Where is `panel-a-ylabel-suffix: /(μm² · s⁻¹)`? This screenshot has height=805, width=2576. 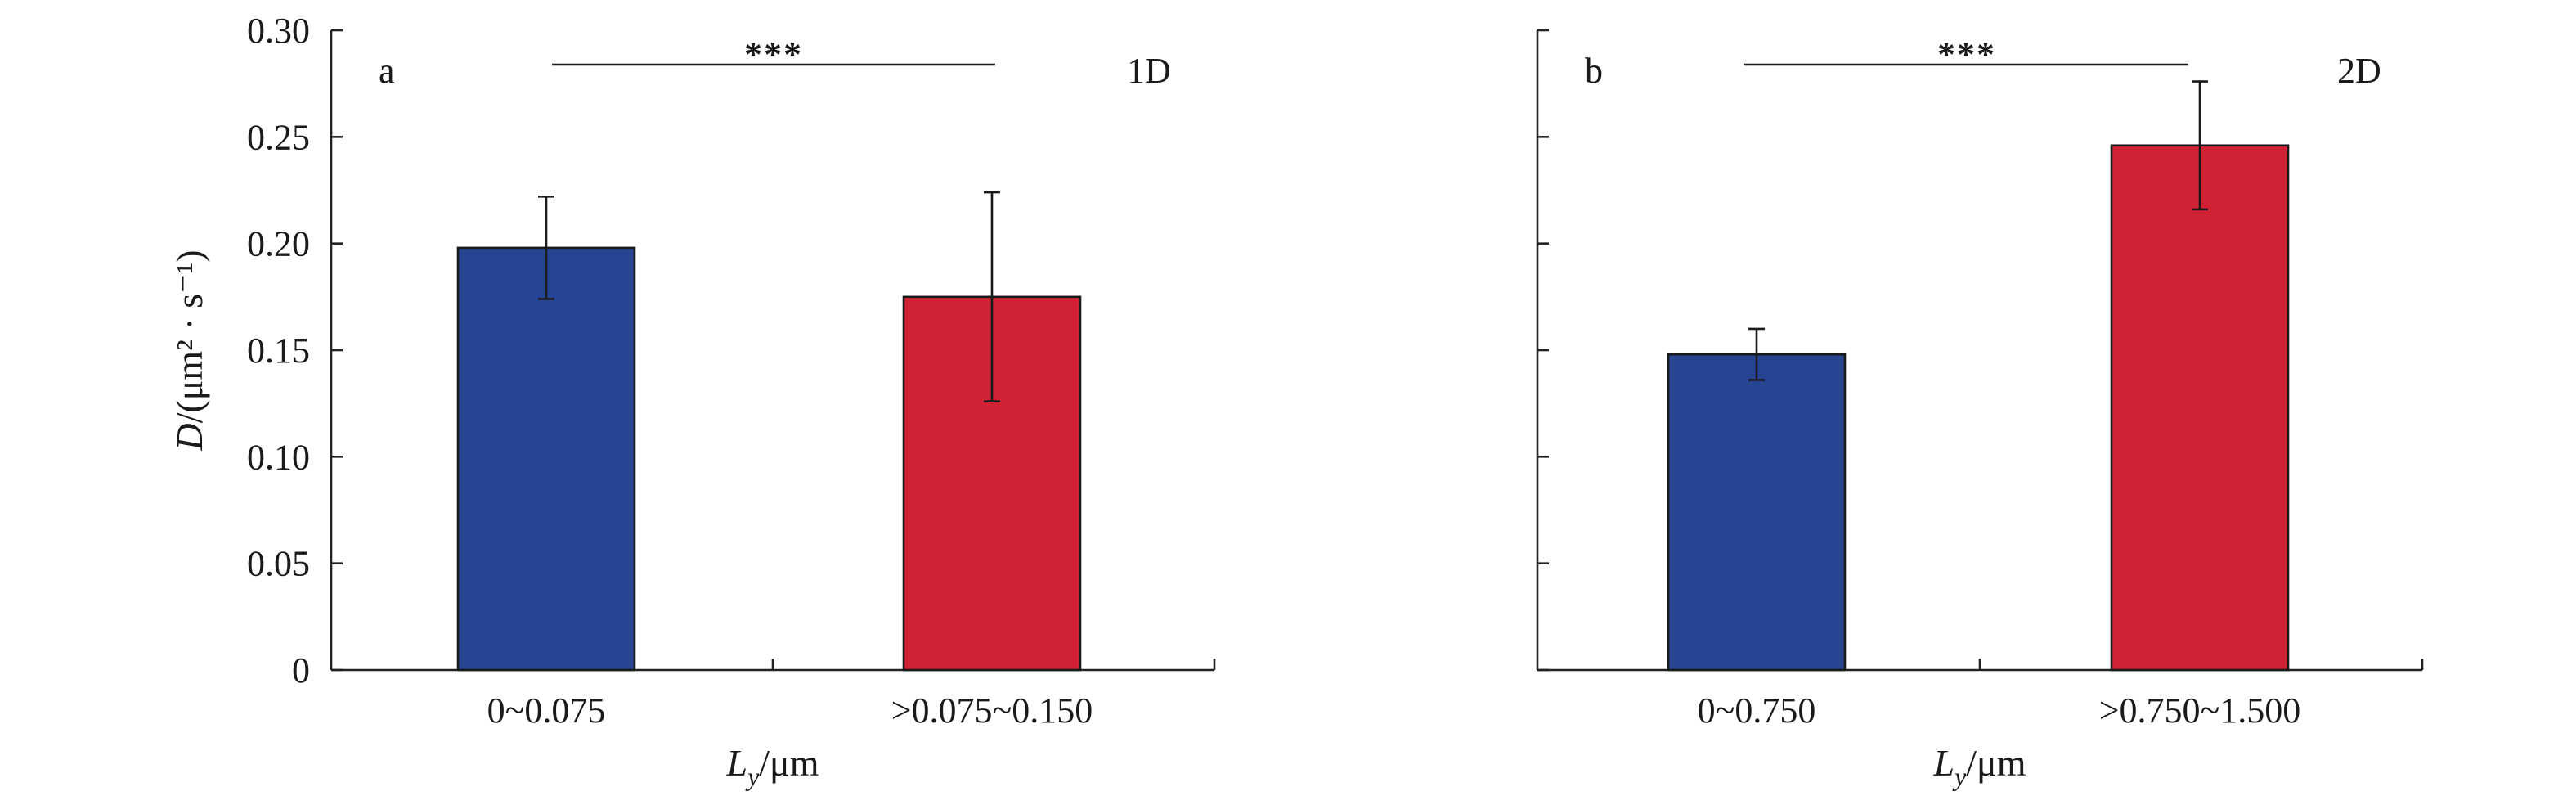
panel-a-ylabel-suffix: /(μm² · s⁻¹) is located at coordinates (189, 336).